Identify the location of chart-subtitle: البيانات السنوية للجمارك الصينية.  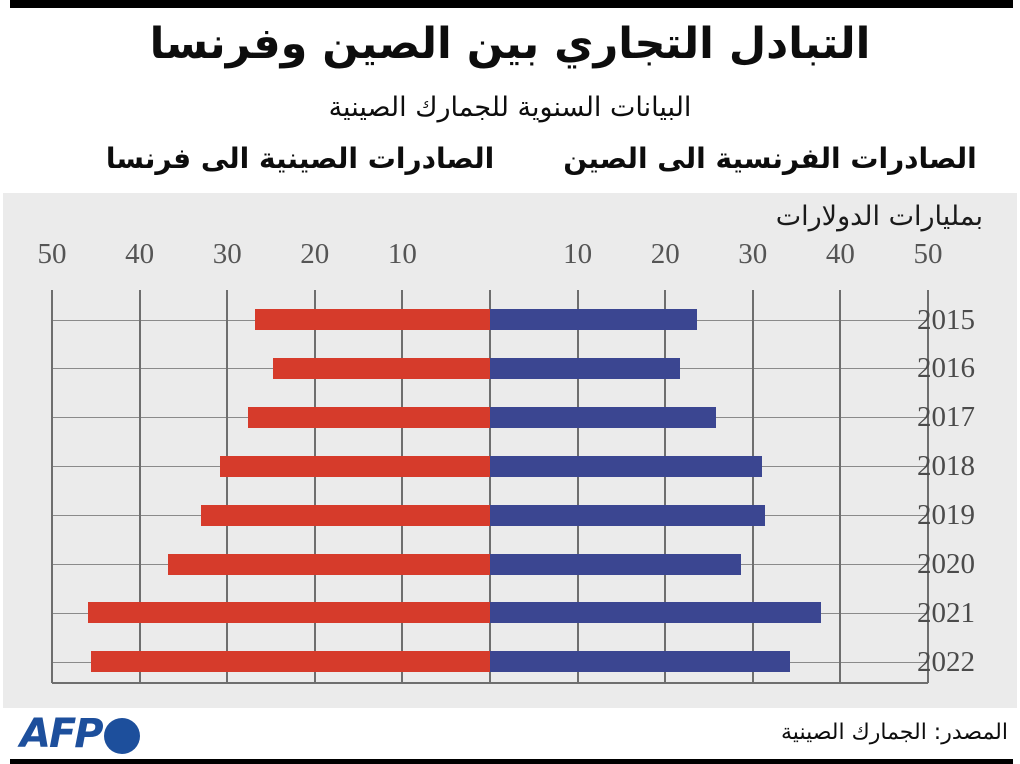
(510, 107).